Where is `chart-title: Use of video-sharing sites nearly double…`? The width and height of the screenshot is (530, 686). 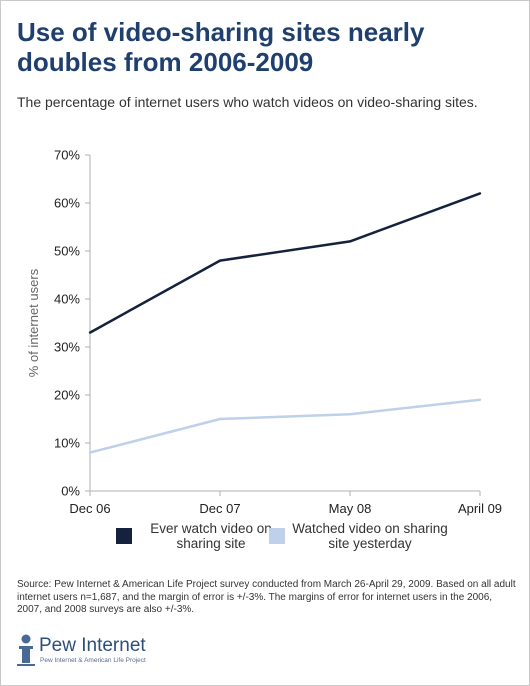 chart-title: Use of video-sharing sites nearly double… is located at coordinates (221, 47).